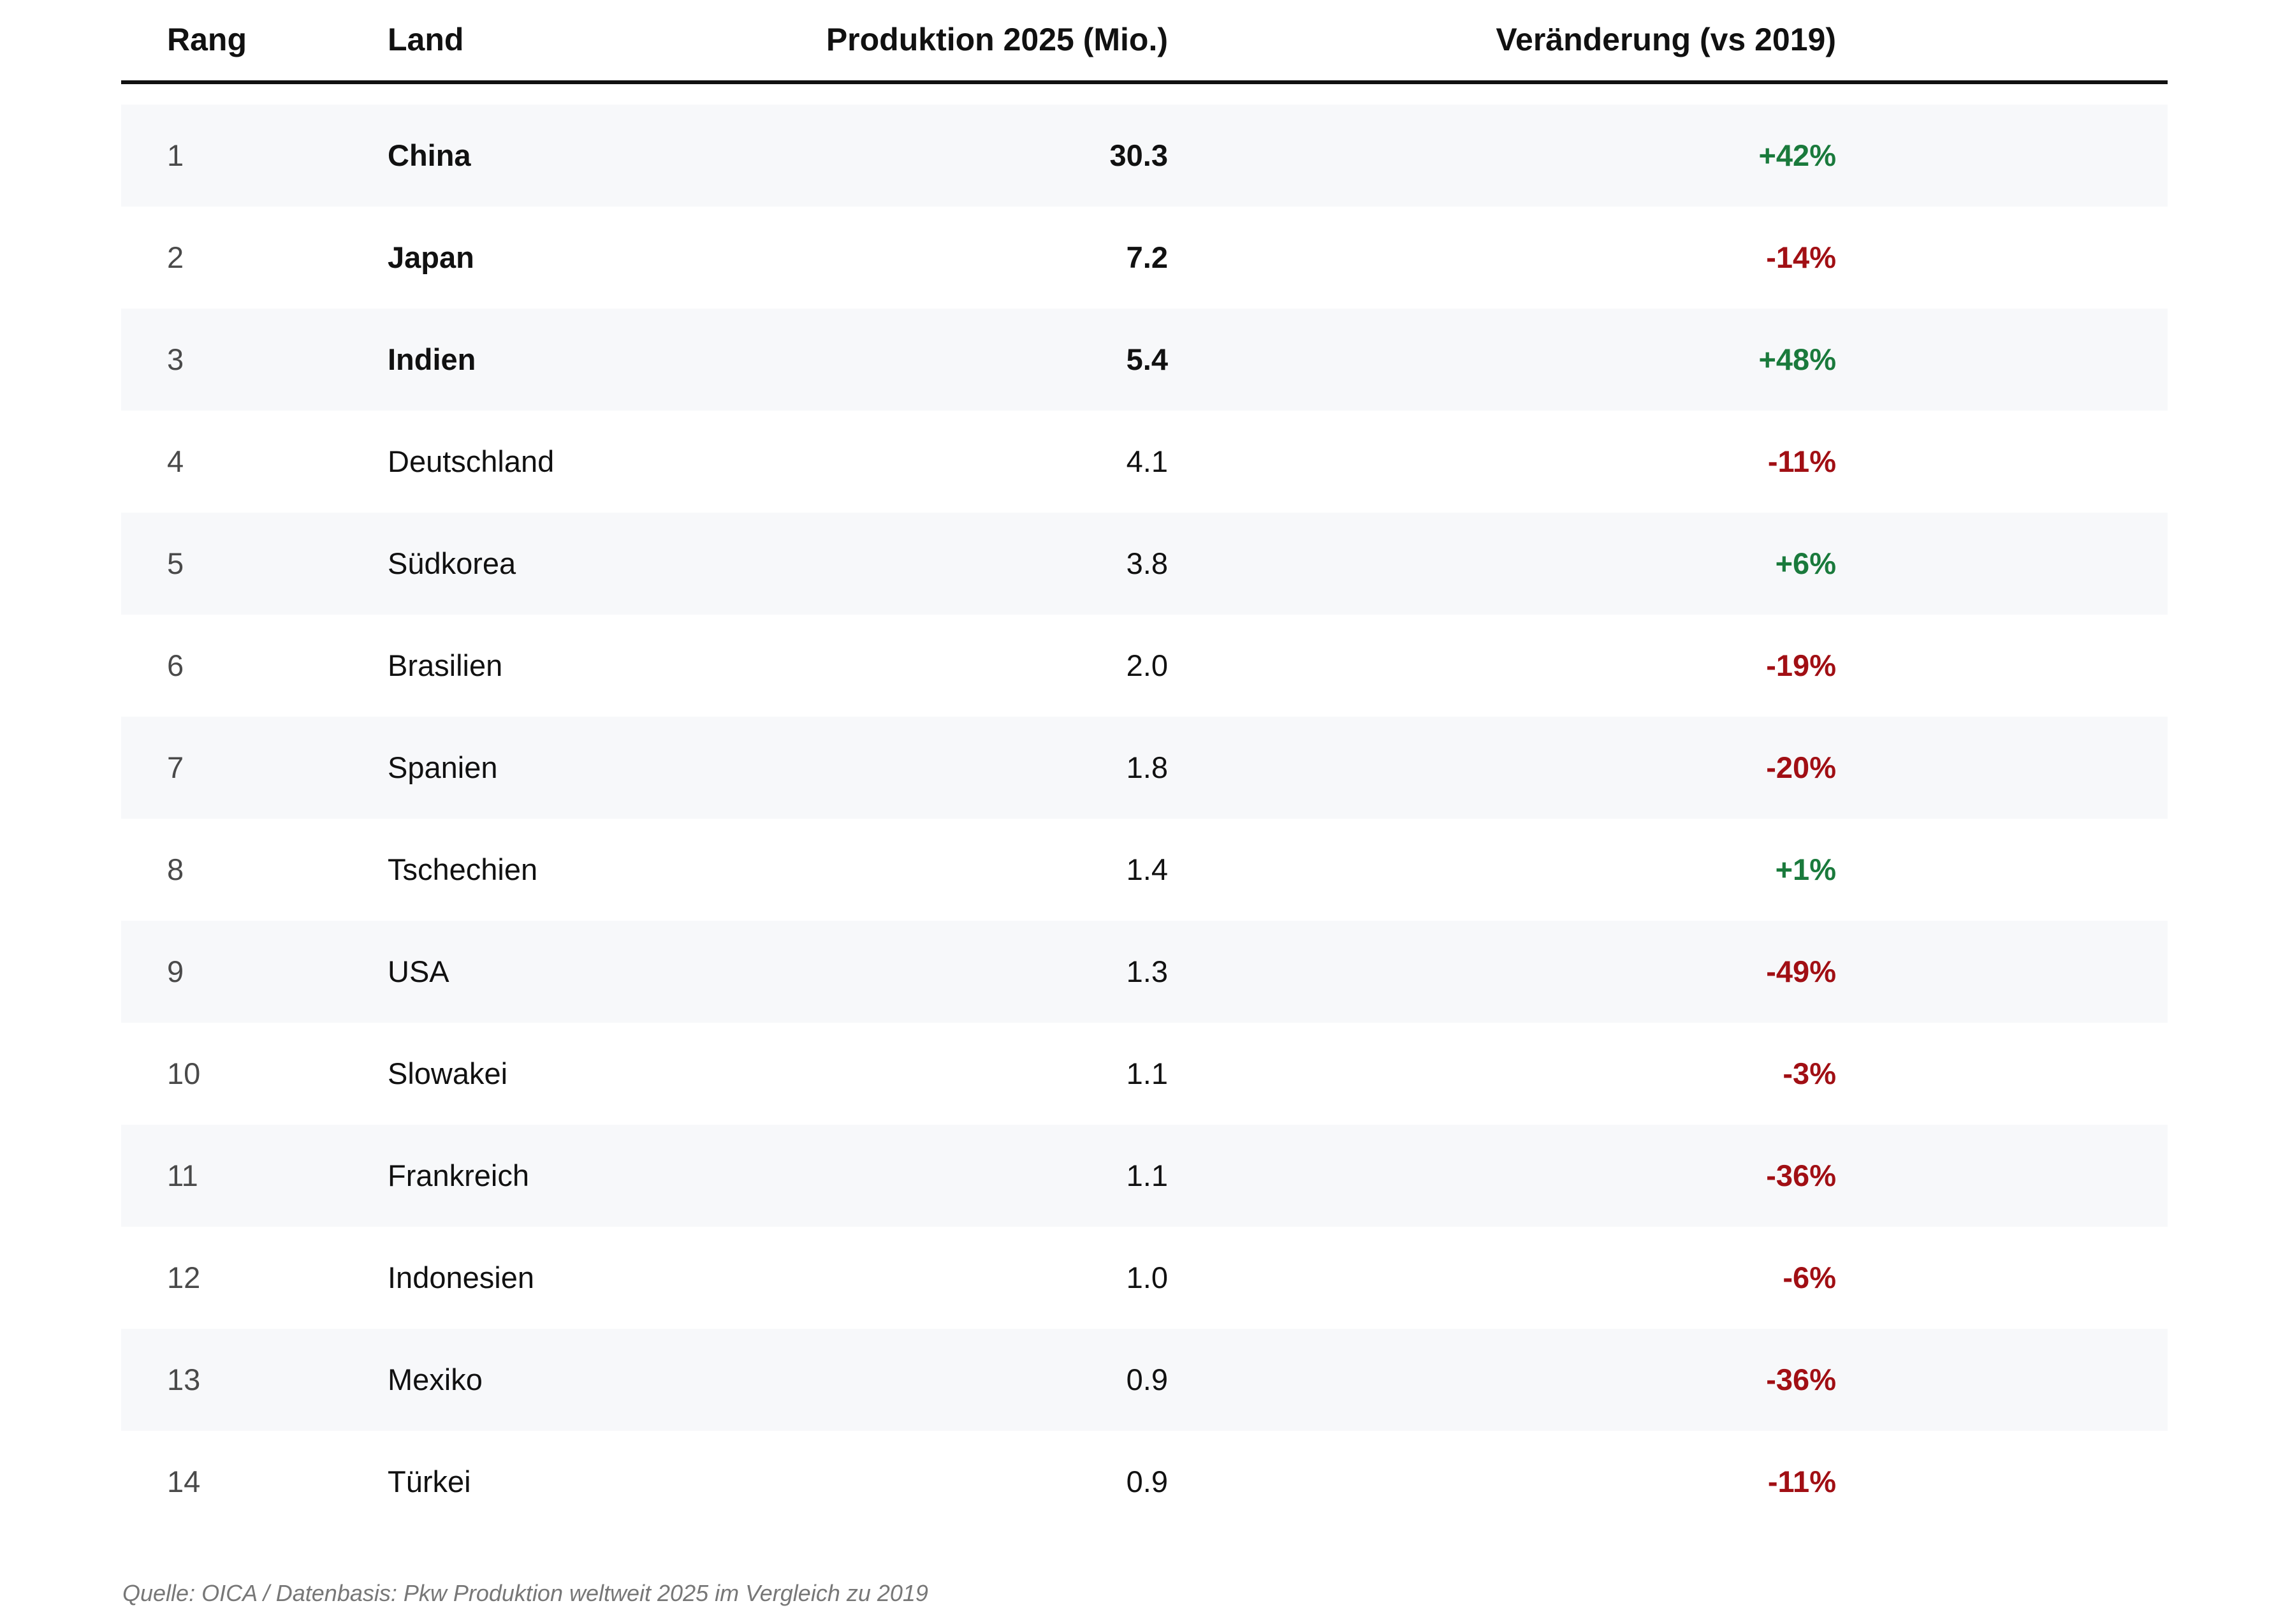  I want to click on production-cell: 30.3, so click(1138, 155).